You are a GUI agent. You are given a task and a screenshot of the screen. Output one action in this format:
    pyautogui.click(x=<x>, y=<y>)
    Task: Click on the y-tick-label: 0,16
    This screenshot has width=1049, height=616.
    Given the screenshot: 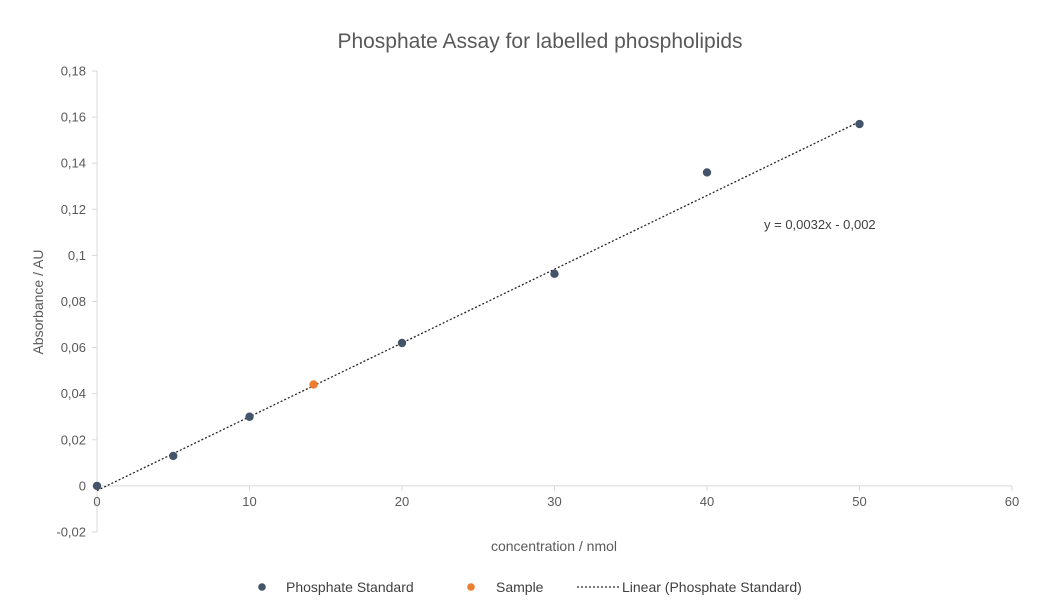 What is the action you would take?
    pyautogui.click(x=73, y=117)
    